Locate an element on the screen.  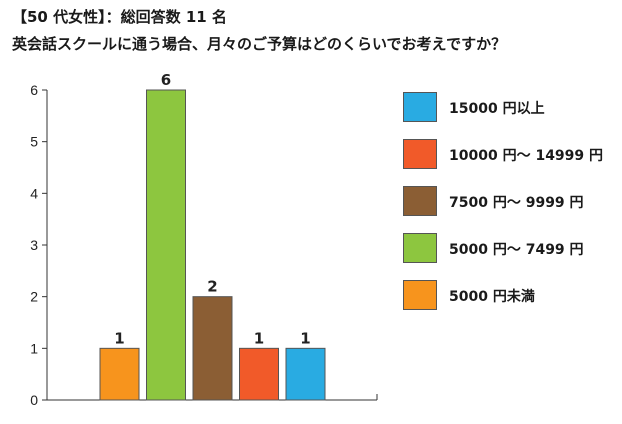
y-tick-label: 1 is located at coordinates (34, 348).